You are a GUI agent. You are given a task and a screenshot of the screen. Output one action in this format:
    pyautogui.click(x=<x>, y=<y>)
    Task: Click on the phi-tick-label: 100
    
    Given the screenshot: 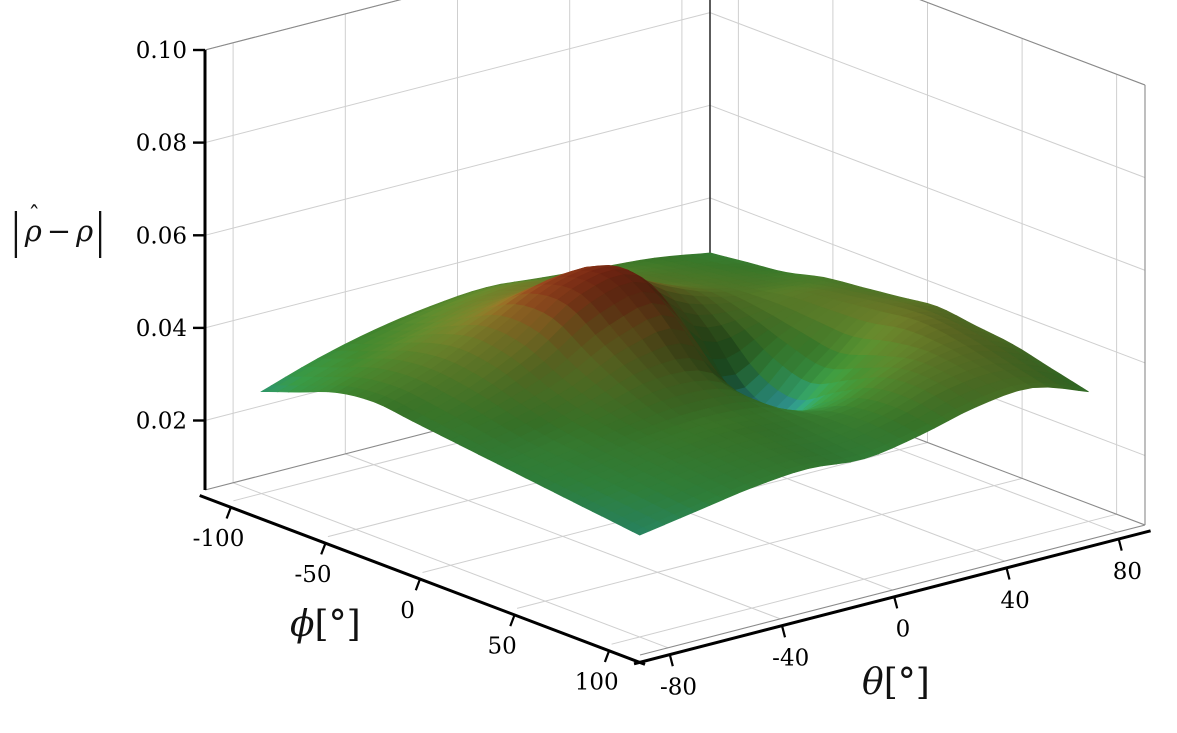 What is the action you would take?
    pyautogui.click(x=597, y=683)
    